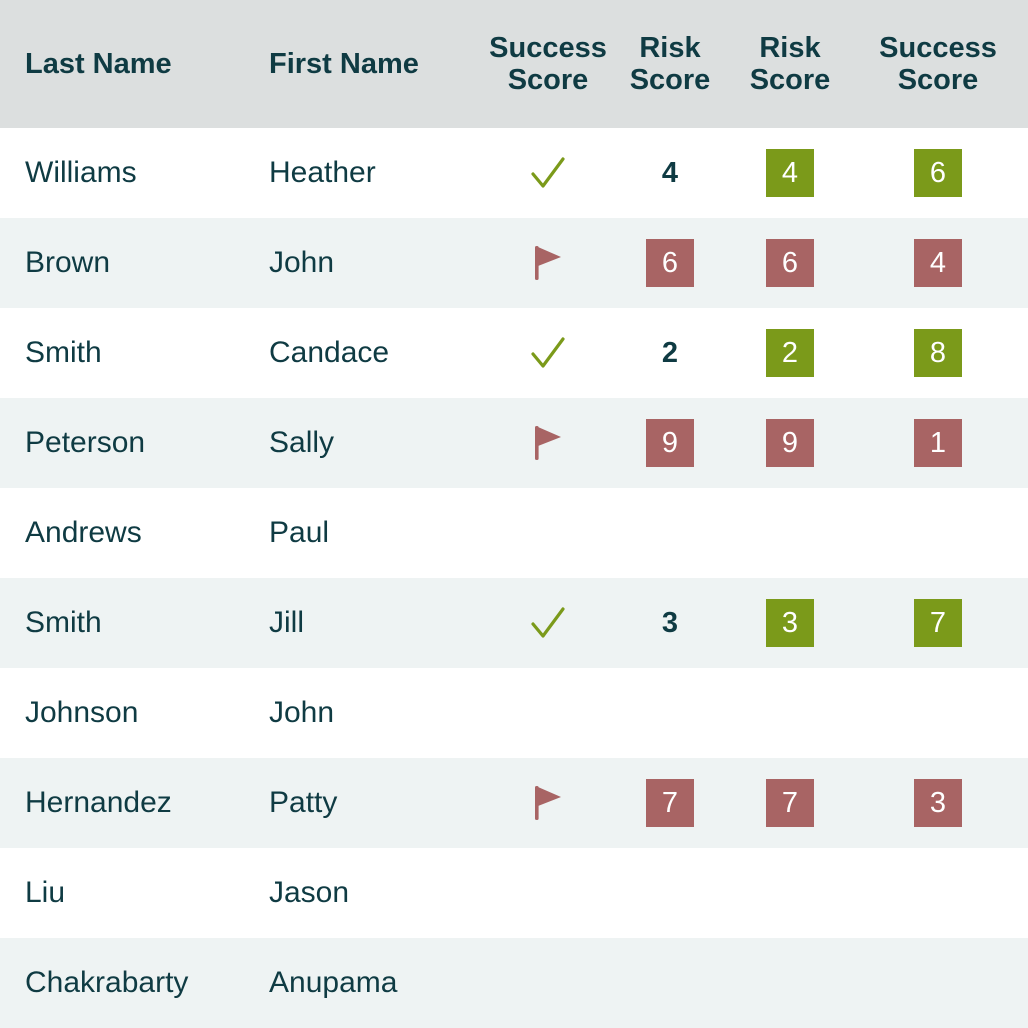  I want to click on risk-score-badge-cell: 3, so click(790, 623).